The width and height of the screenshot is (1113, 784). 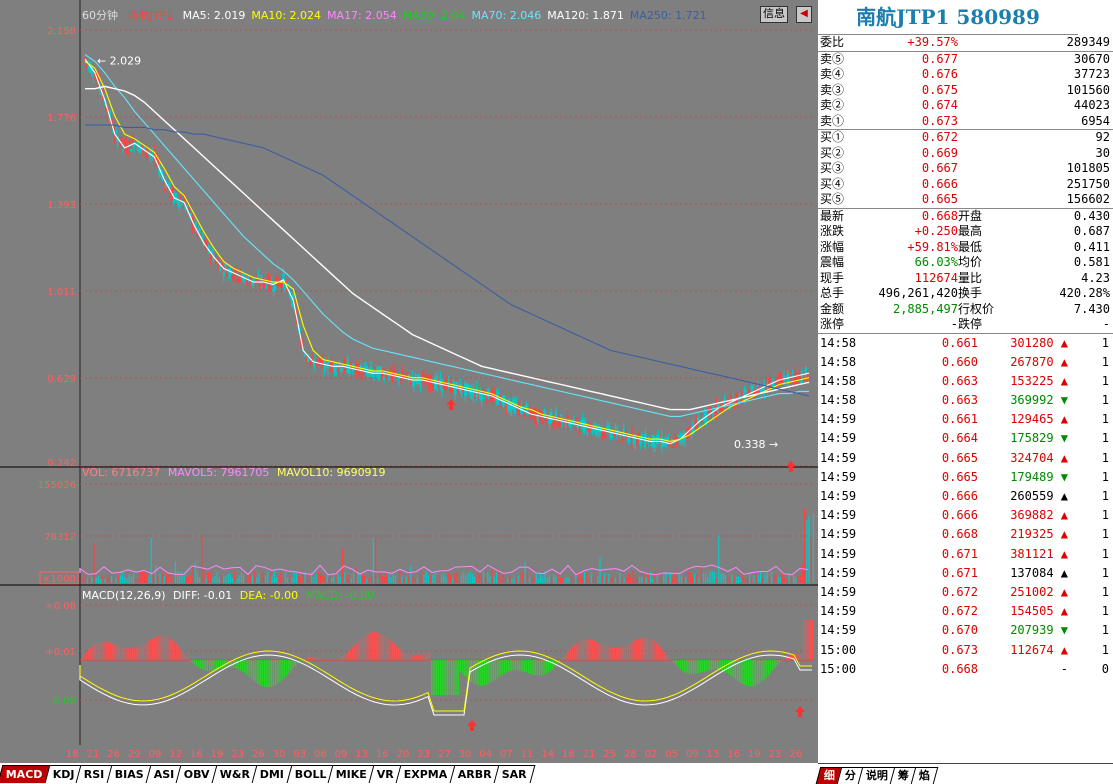 What do you see at coordinates (72, 754) in the screenshot?
I see `date-tick-label: 18` at bounding box center [72, 754].